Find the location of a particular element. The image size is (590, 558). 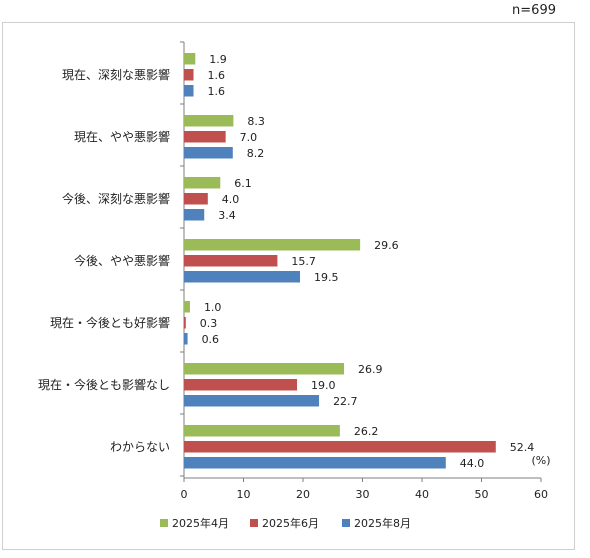

x-tick-label: 50 is located at coordinates (482, 494).